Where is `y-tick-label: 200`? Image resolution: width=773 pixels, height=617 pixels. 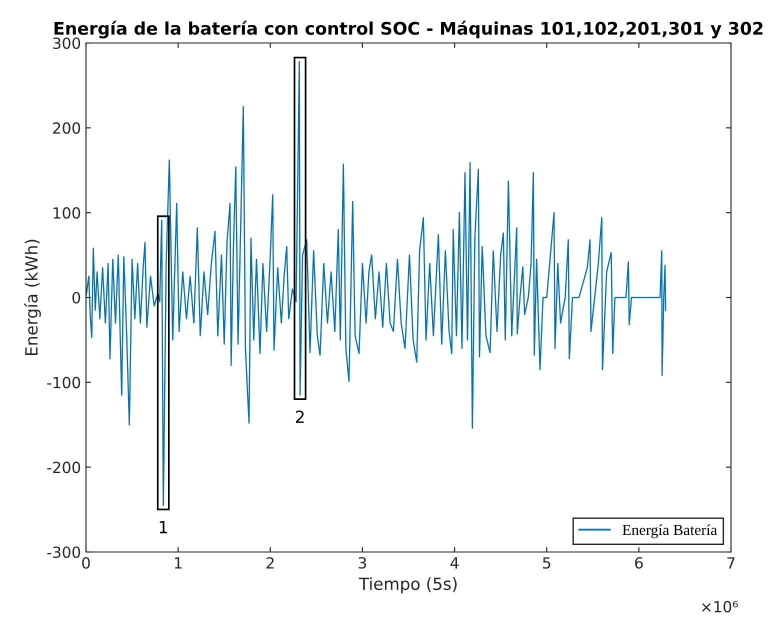 y-tick-label: 200 is located at coordinates (66, 128).